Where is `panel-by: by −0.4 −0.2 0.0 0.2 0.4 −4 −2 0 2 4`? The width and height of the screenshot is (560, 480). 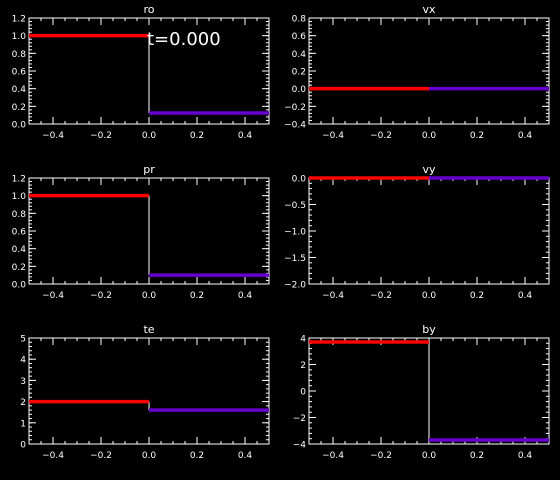
panel-by: by −0.4 −0.2 0.0 0.2 0.4 −4 −2 0 2 4 is located at coordinates (421, 392).